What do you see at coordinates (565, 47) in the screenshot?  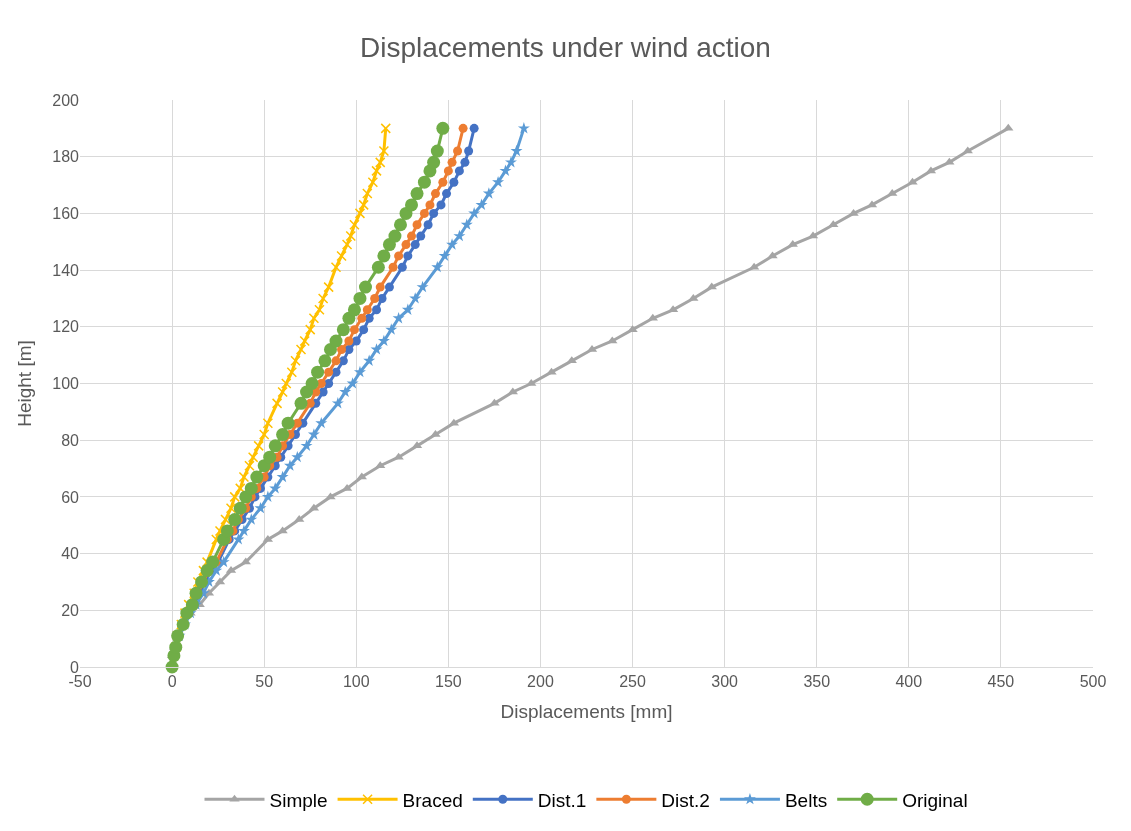 I see `chart-title: Displacements under wind action` at bounding box center [565, 47].